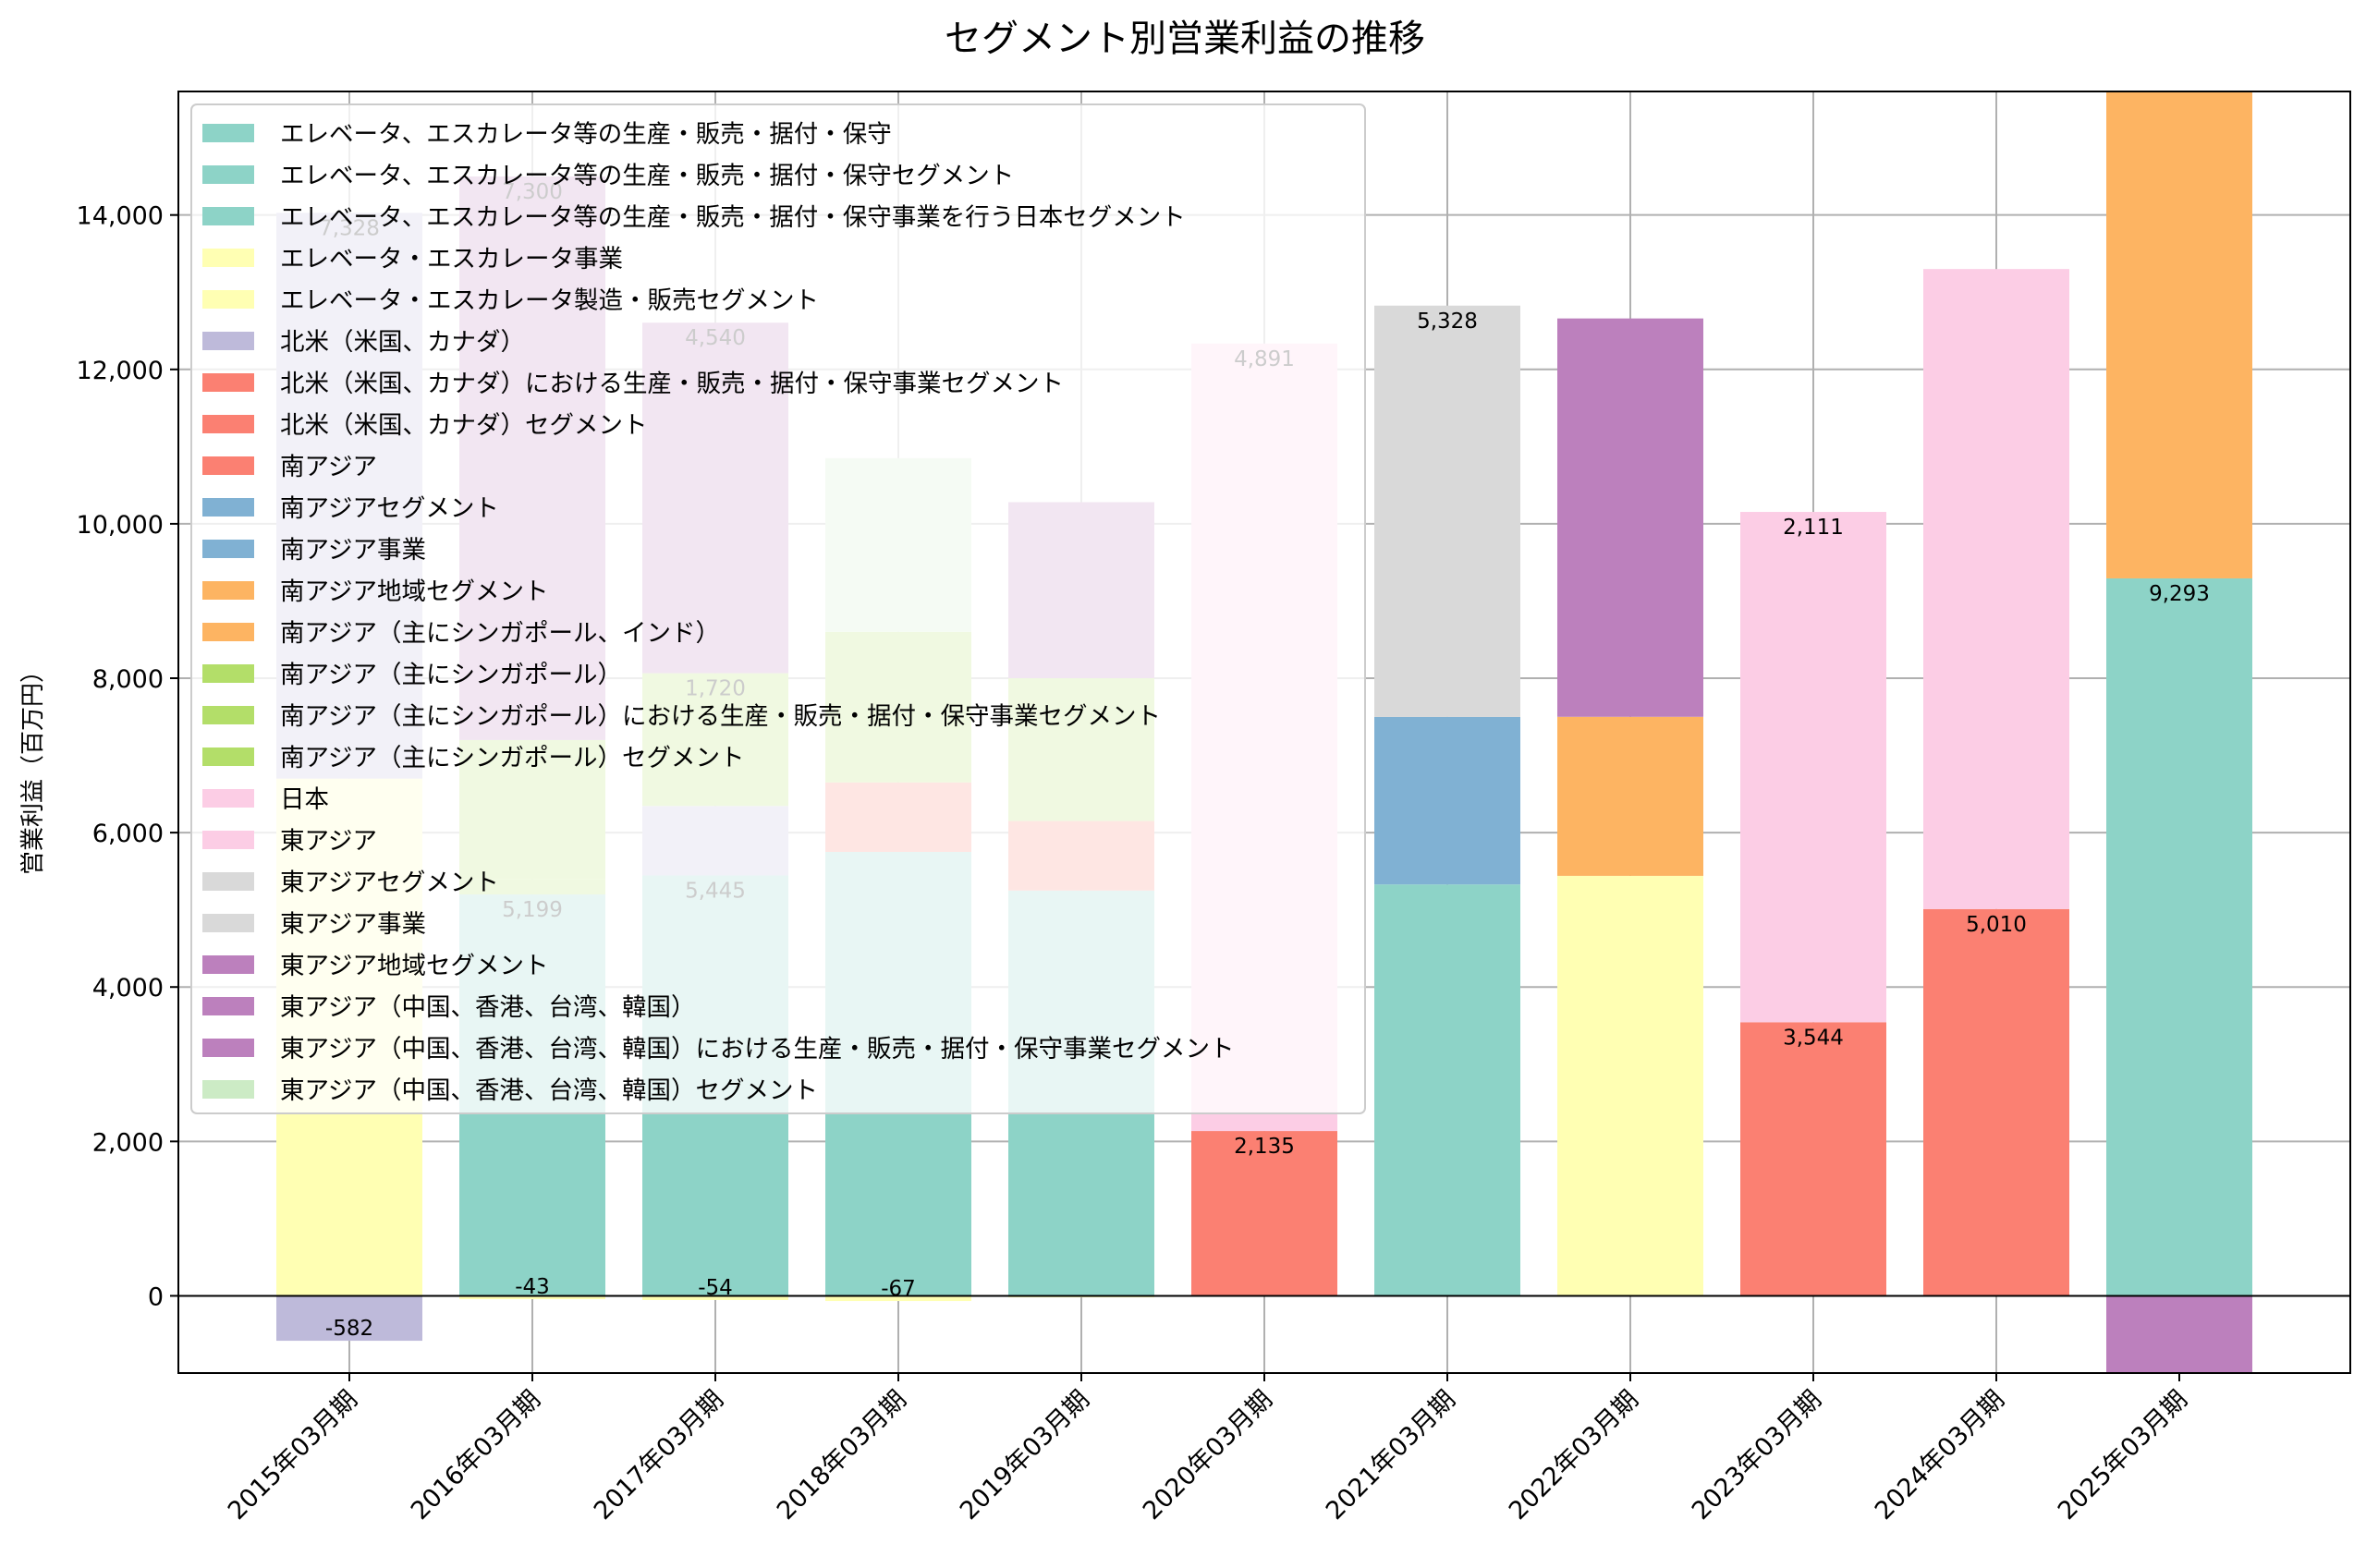 Image resolution: width=2366 pixels, height=1568 pixels. Describe the element at coordinates (128, 834) in the screenshot. I see `y-tick-label: 6,000` at that location.